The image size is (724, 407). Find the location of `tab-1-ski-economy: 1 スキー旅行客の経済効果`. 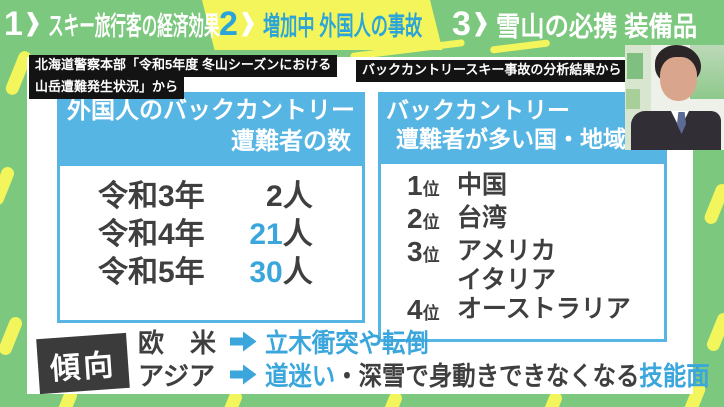

tab-1-ski-economy: 1 スキー旅行客の経済効果 is located at coordinates (169, 24).